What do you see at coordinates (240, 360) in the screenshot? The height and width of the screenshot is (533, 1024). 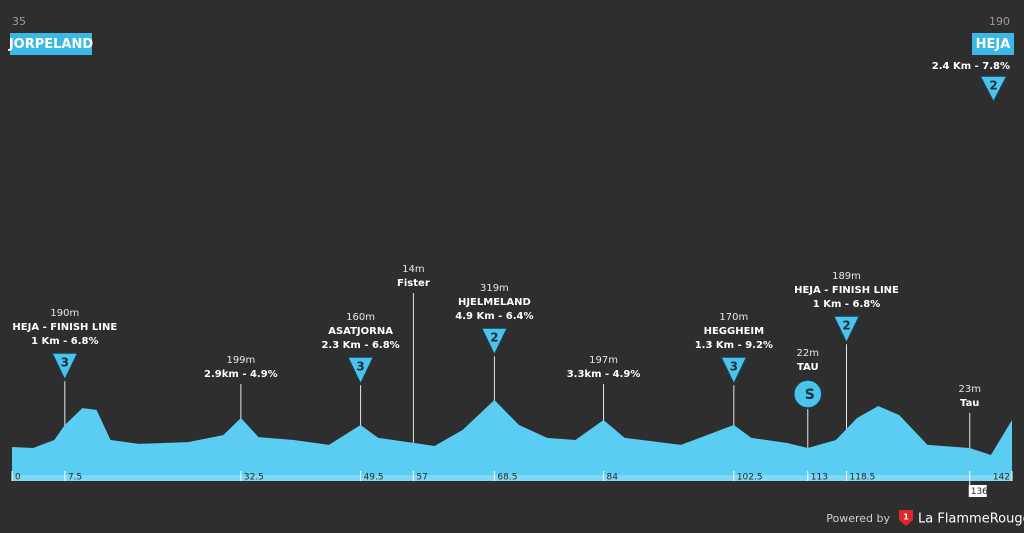 I see `elevation-label: 199m` at bounding box center [240, 360].